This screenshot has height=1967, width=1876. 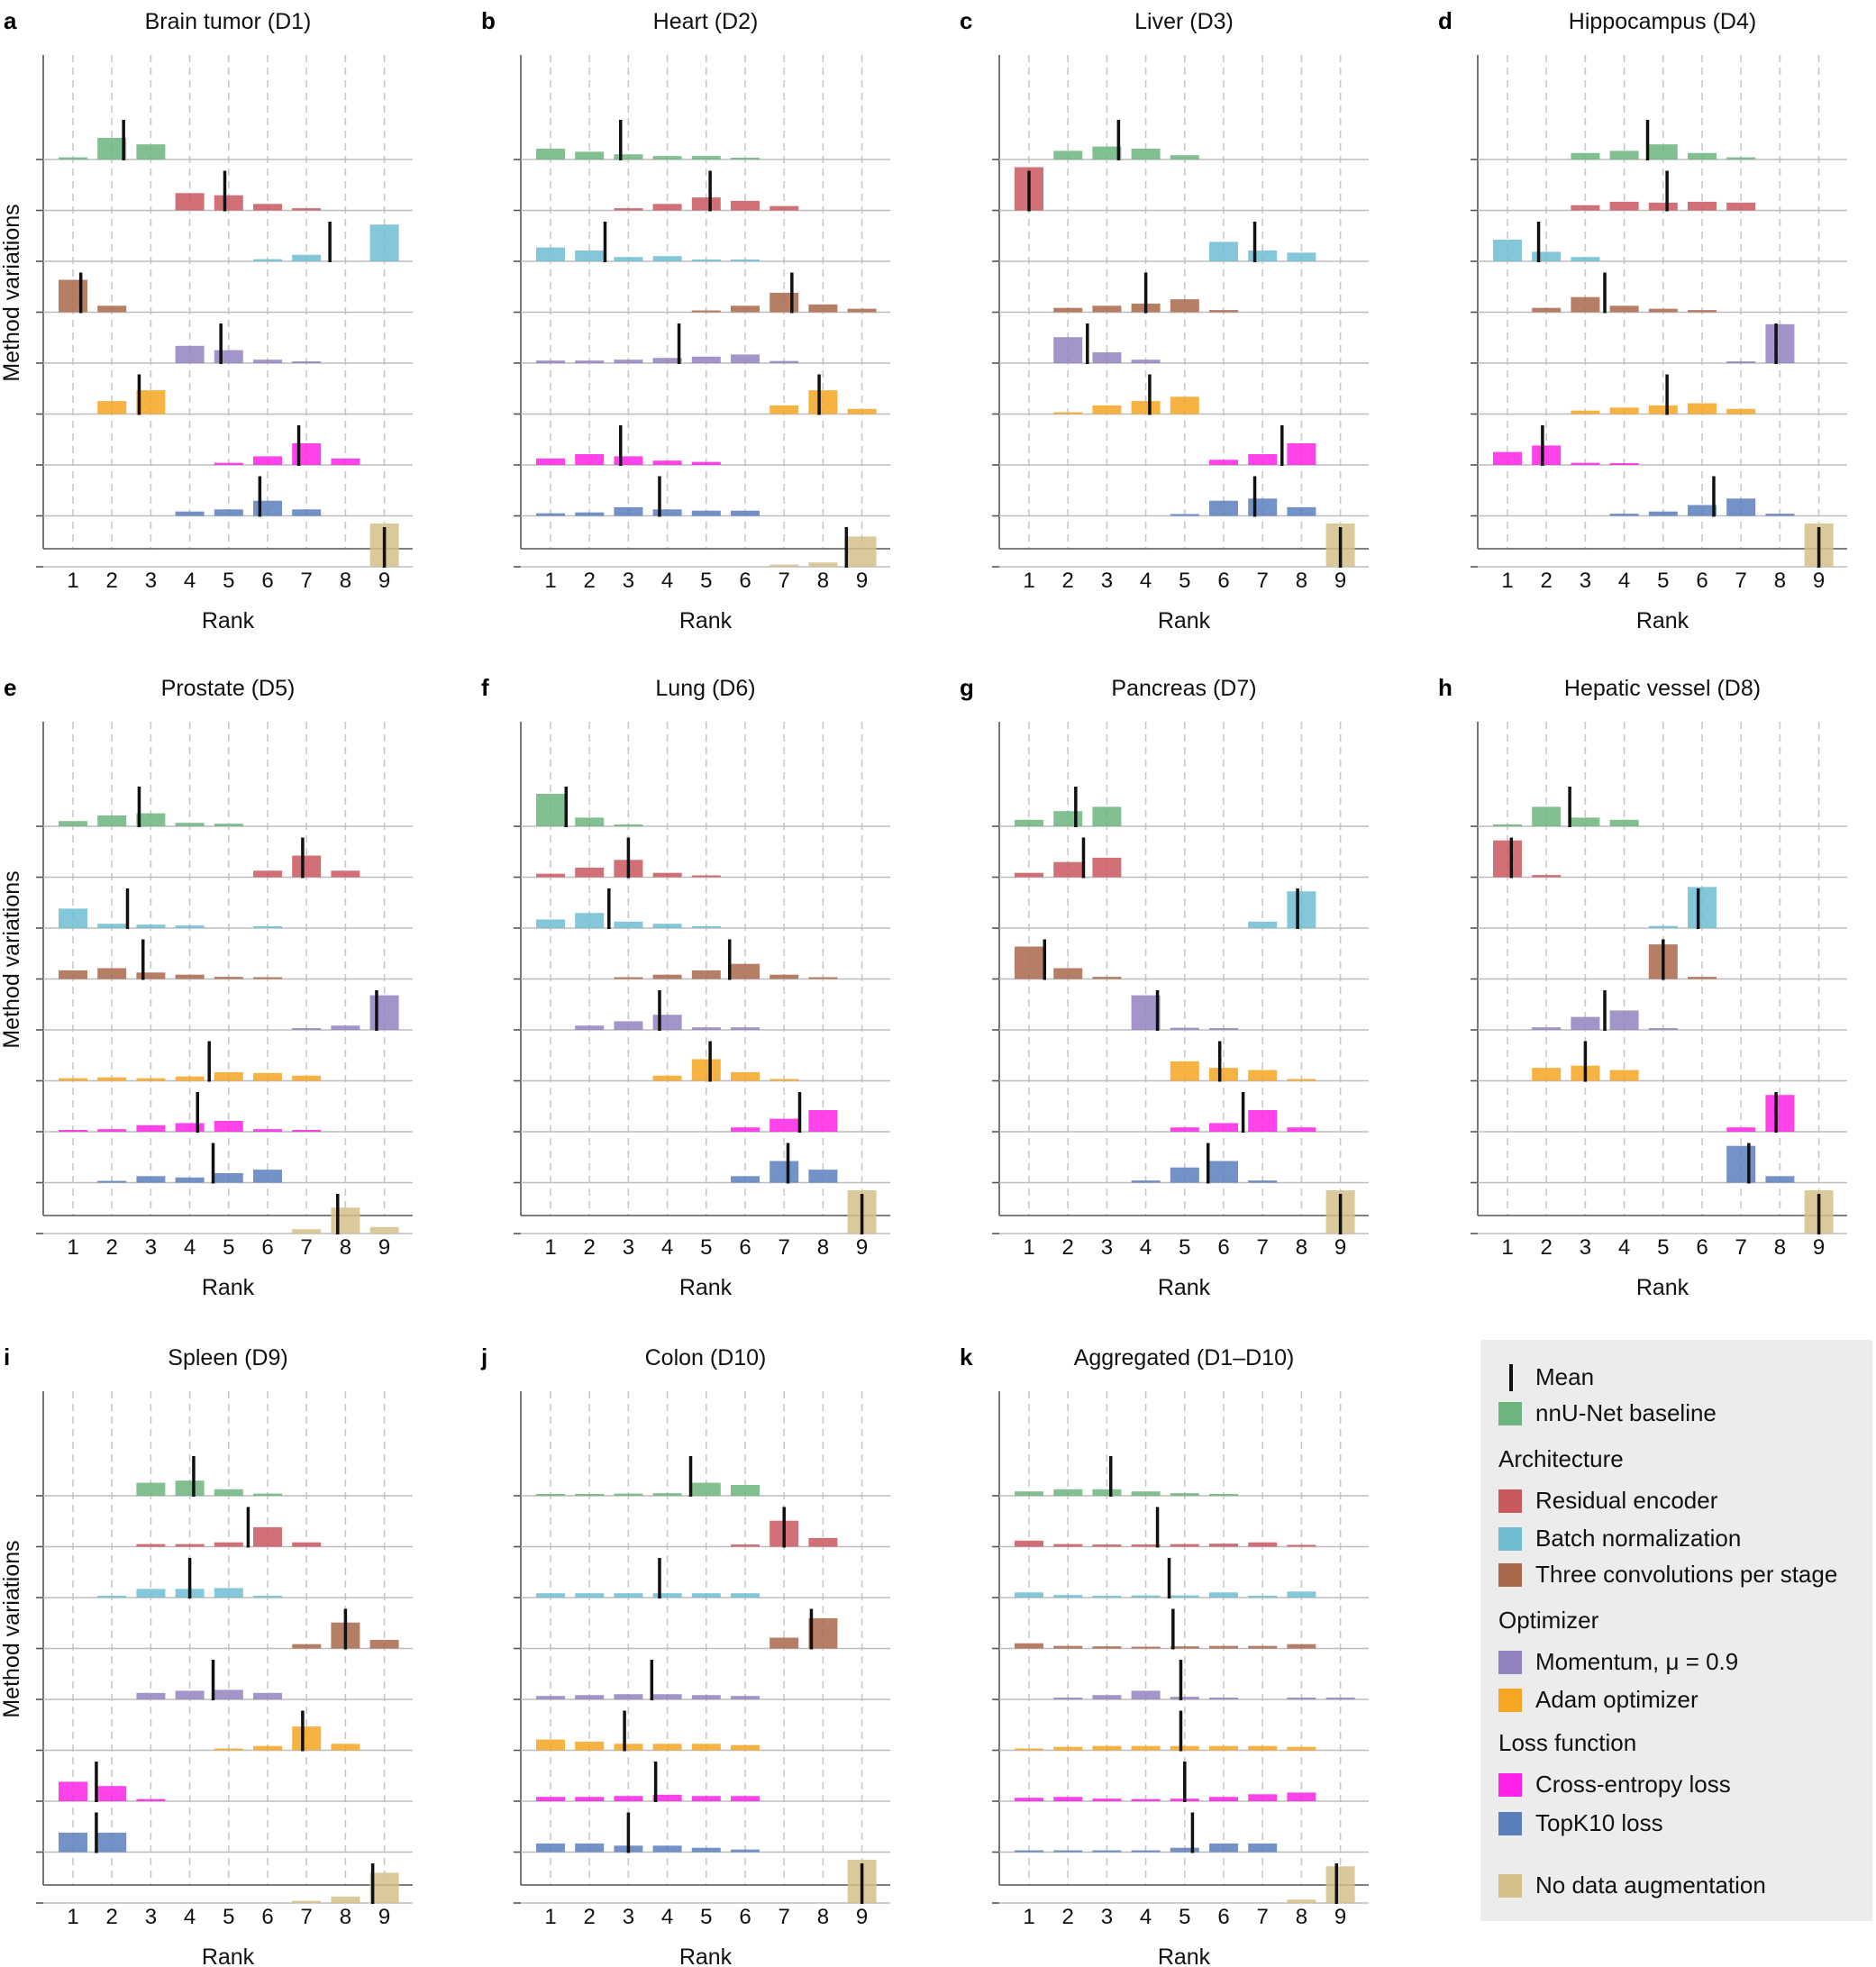 I want to click on x-tick-label: 9, so click(x=384, y=1247).